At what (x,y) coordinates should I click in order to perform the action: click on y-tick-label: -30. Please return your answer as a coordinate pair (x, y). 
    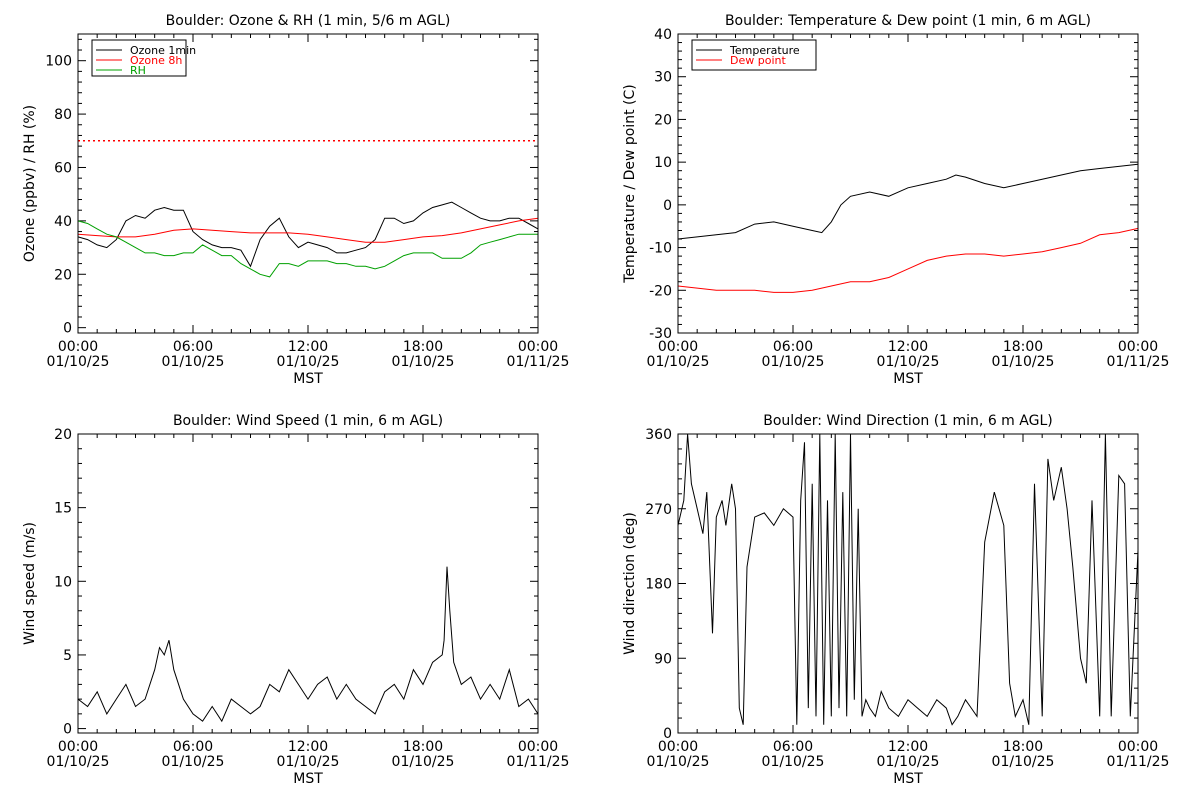
    Looking at the image, I should click on (660, 334).